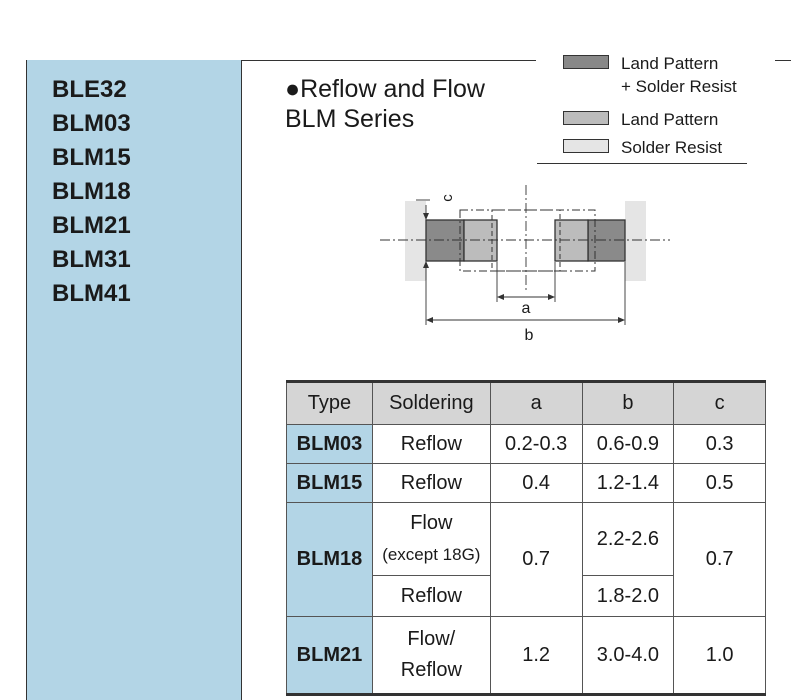  What do you see at coordinates (719, 444) in the screenshot?
I see `cell-c: 0.3` at bounding box center [719, 444].